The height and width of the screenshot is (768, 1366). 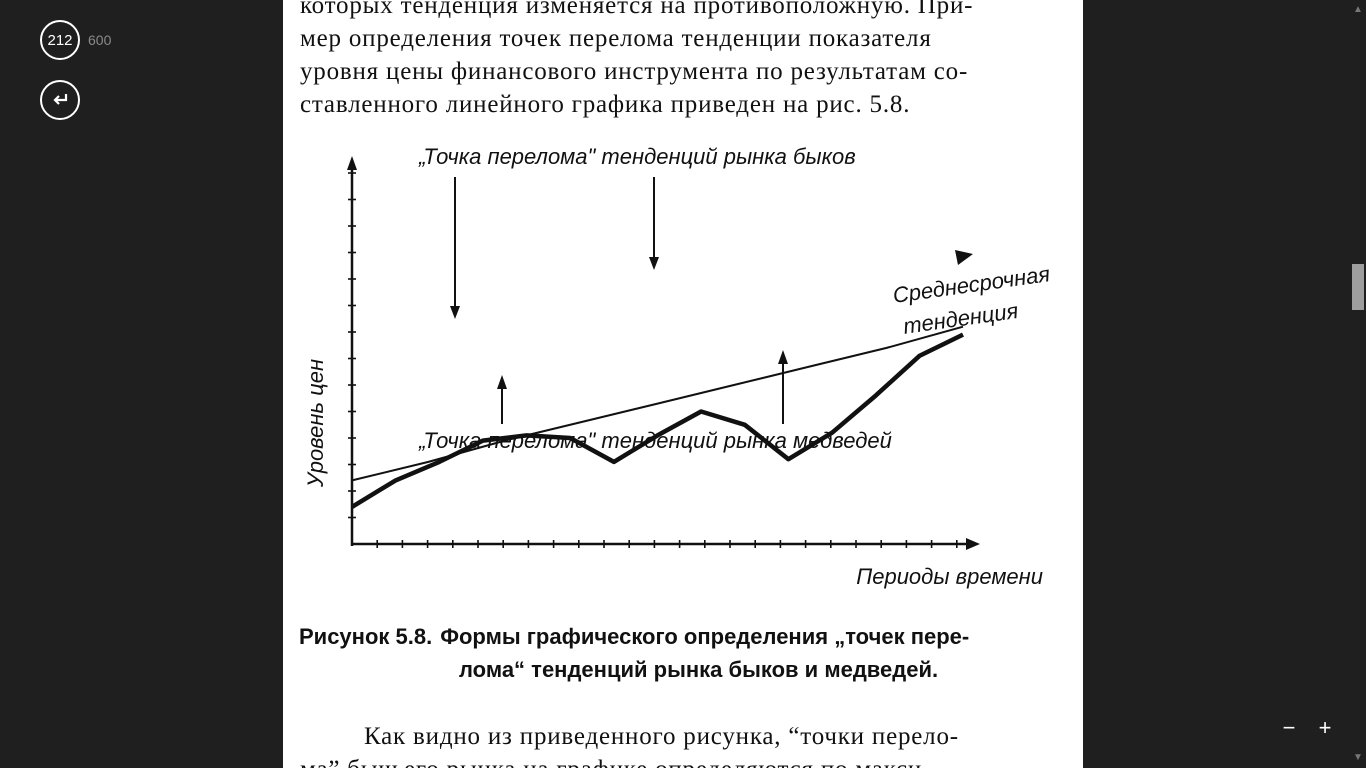 I want to click on back-button, so click(x=60, y=100).